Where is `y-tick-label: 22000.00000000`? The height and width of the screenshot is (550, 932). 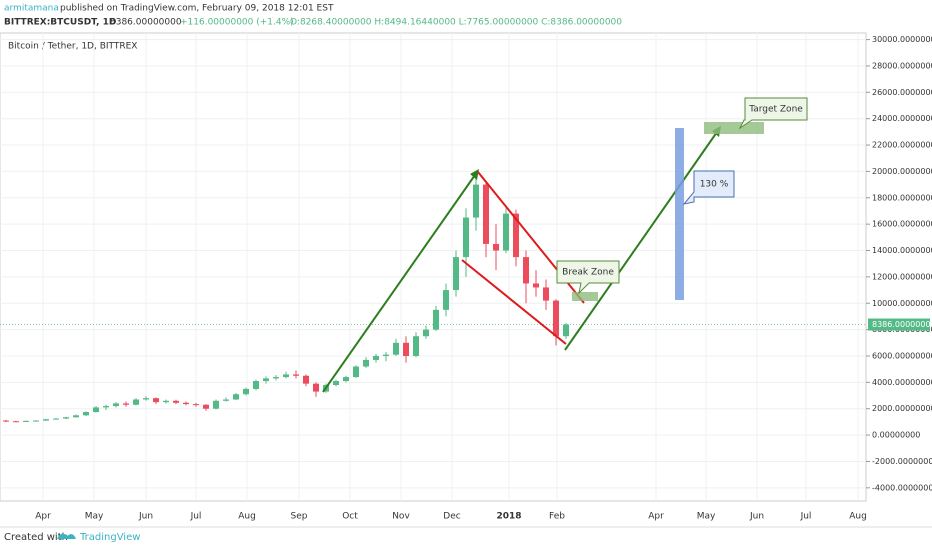 y-tick-label: 22000.00000000 is located at coordinates (902, 145).